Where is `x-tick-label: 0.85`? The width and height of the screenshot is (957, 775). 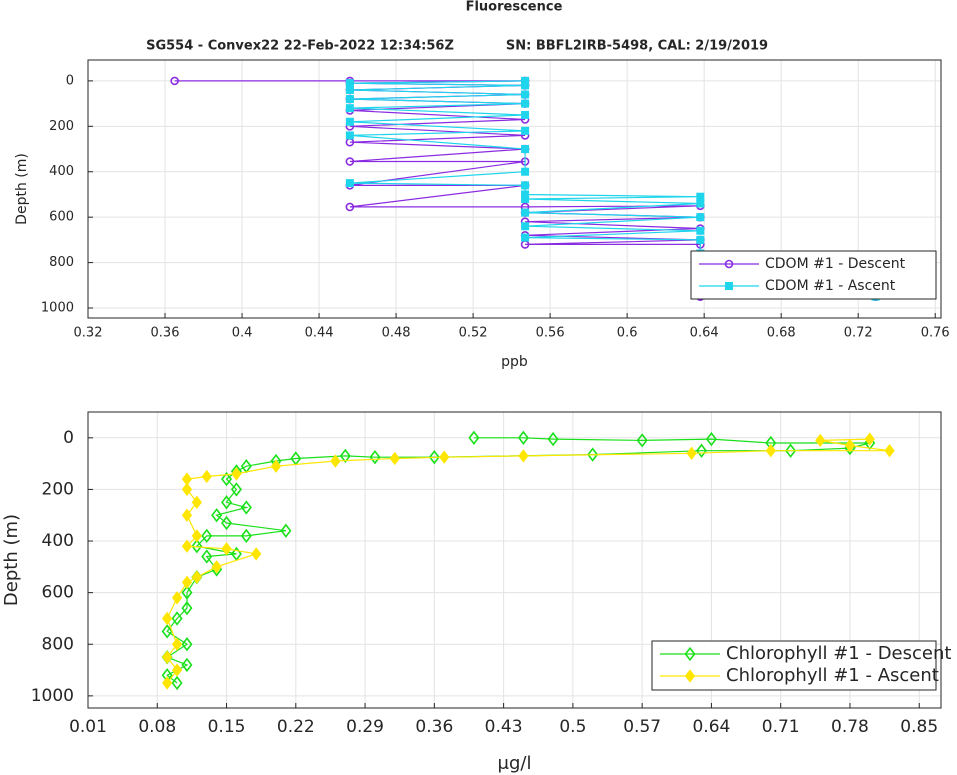 x-tick-label: 0.85 is located at coordinates (919, 727).